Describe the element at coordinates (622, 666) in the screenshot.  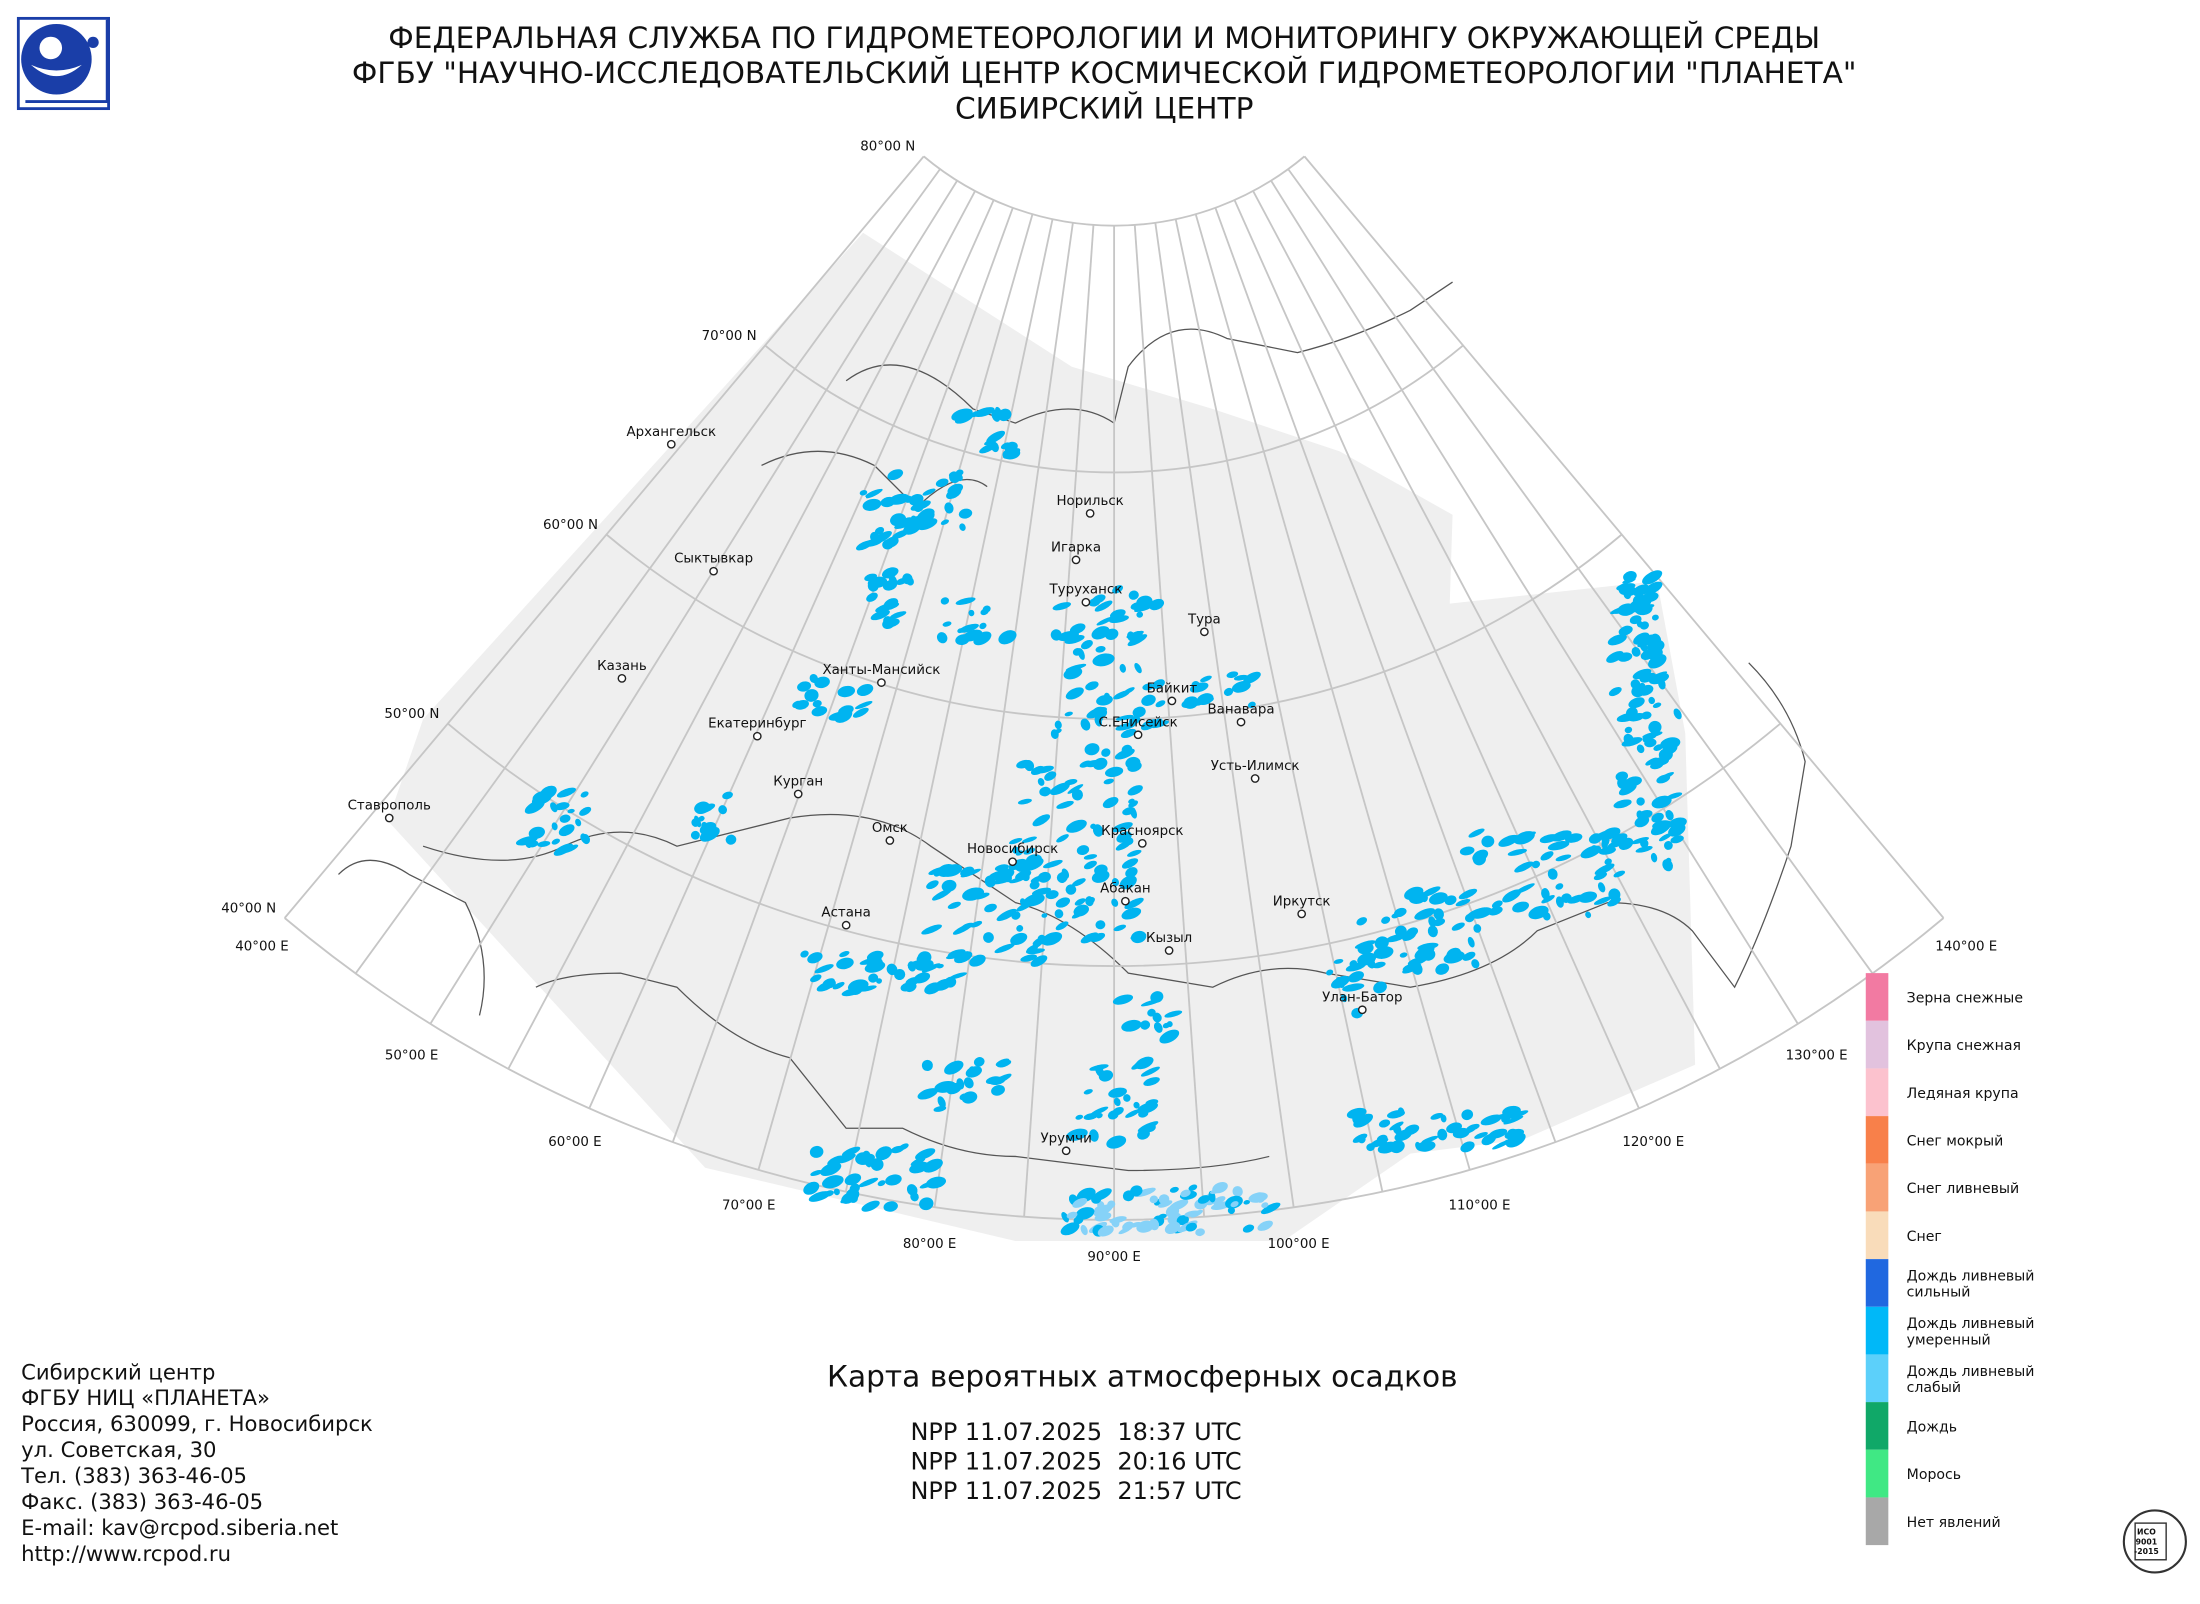
I see `city-label: Казань` at that location.